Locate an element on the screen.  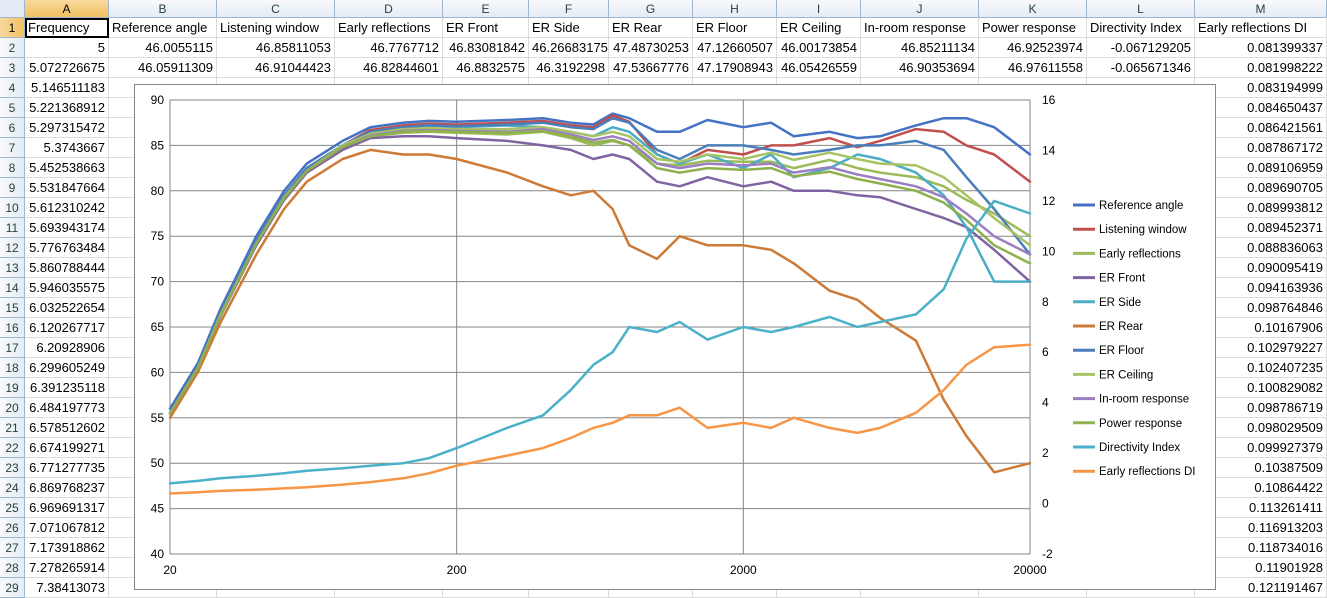
row-header: 25 is located at coordinates (12, 508).